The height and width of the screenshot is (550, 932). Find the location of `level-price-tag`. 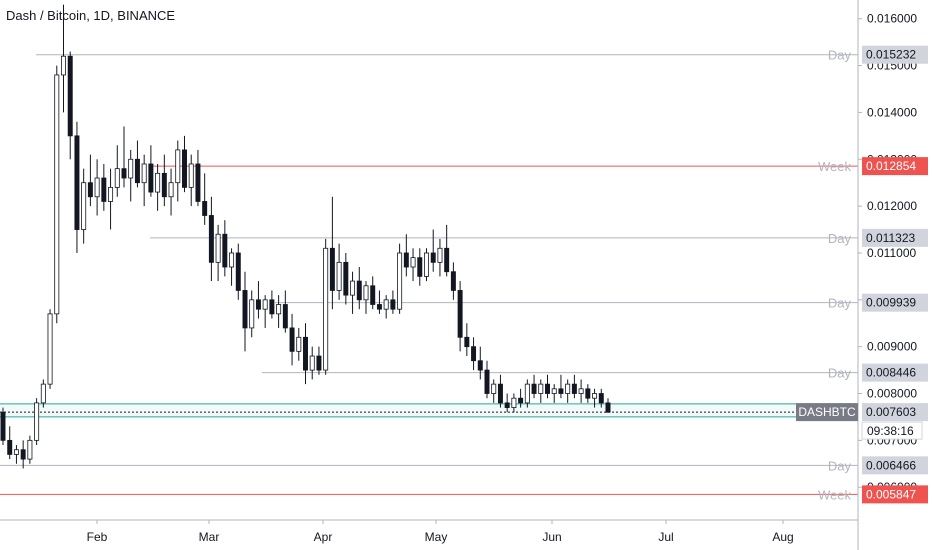

level-price-tag is located at coordinates (895, 166).